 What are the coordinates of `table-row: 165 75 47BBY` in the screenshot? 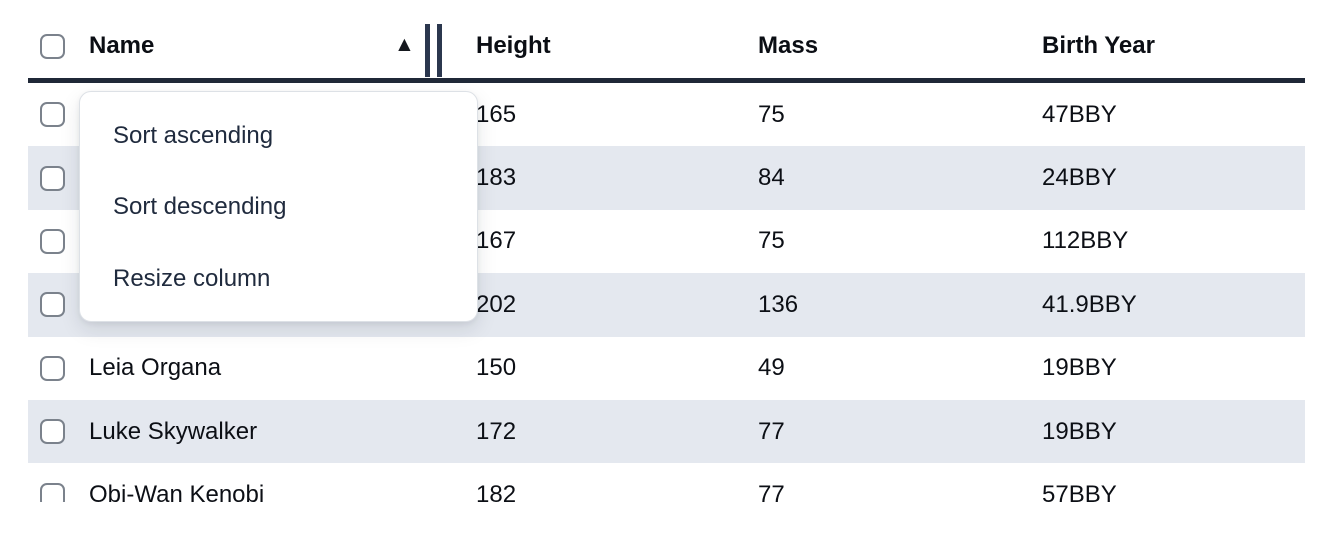 It's located at (666, 114).